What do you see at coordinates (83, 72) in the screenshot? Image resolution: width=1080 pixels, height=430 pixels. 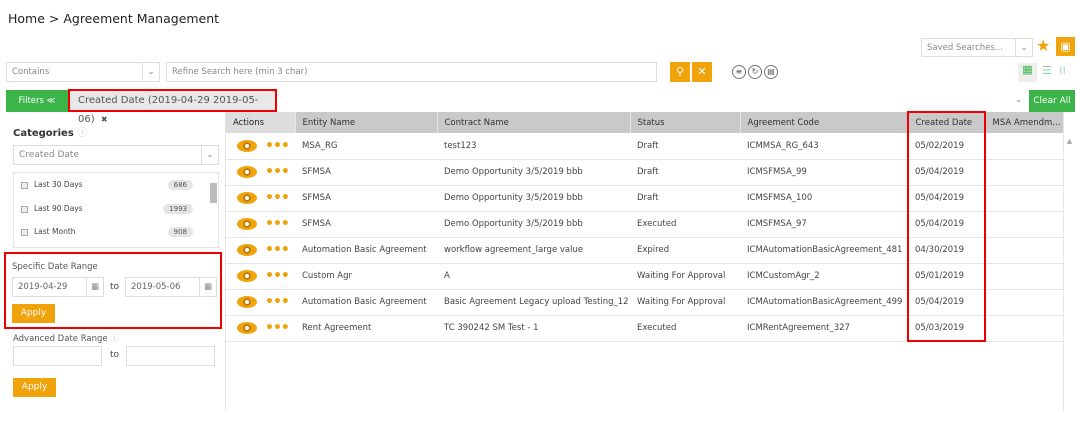 I see `search-operator-select: Contains ⌄` at bounding box center [83, 72].